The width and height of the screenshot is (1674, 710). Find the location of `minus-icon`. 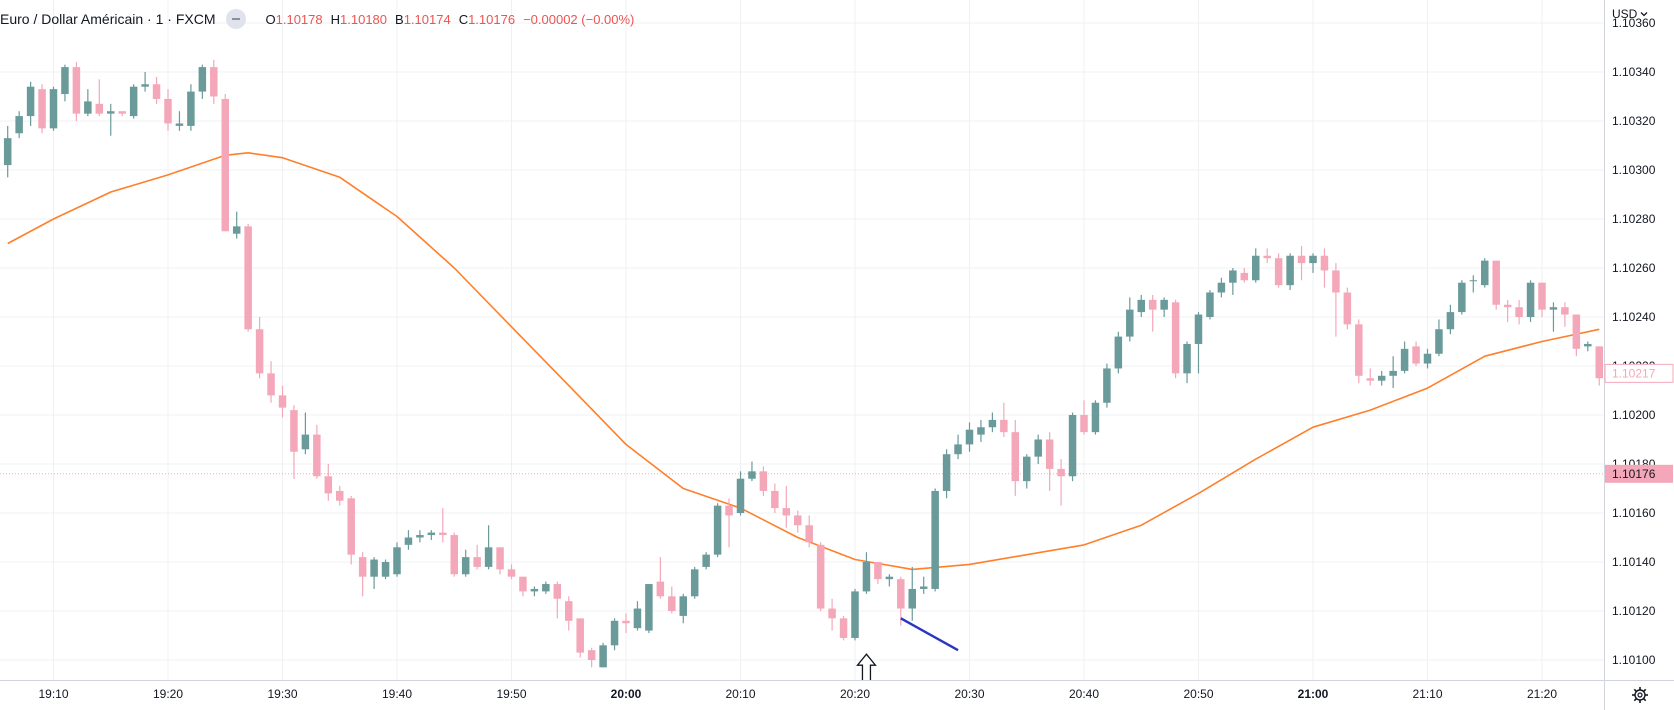

minus-icon is located at coordinates (235, 19).